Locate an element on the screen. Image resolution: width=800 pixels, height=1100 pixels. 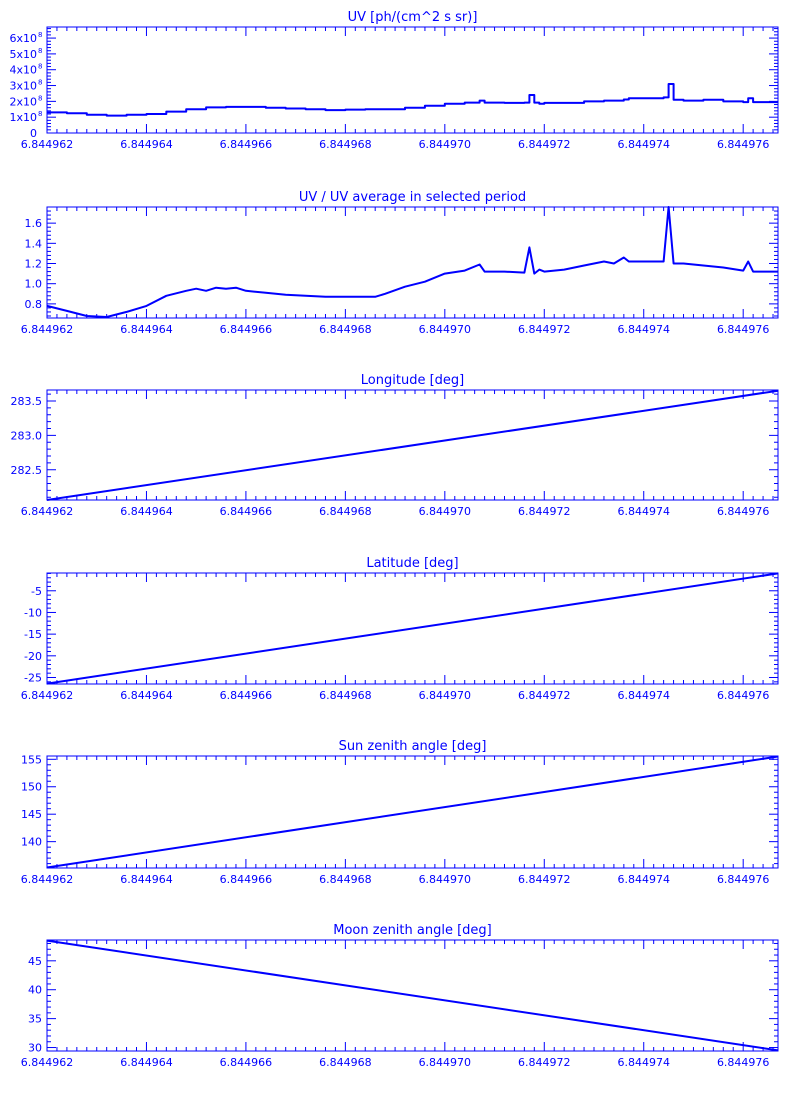
y-tick-label: -20 is located at coordinates (33, 656).